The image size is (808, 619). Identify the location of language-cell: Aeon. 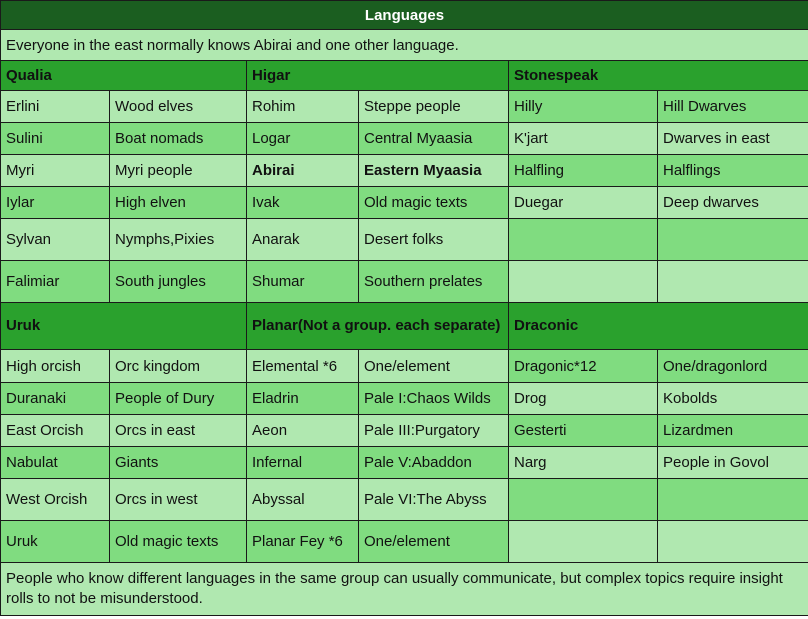
(302, 430).